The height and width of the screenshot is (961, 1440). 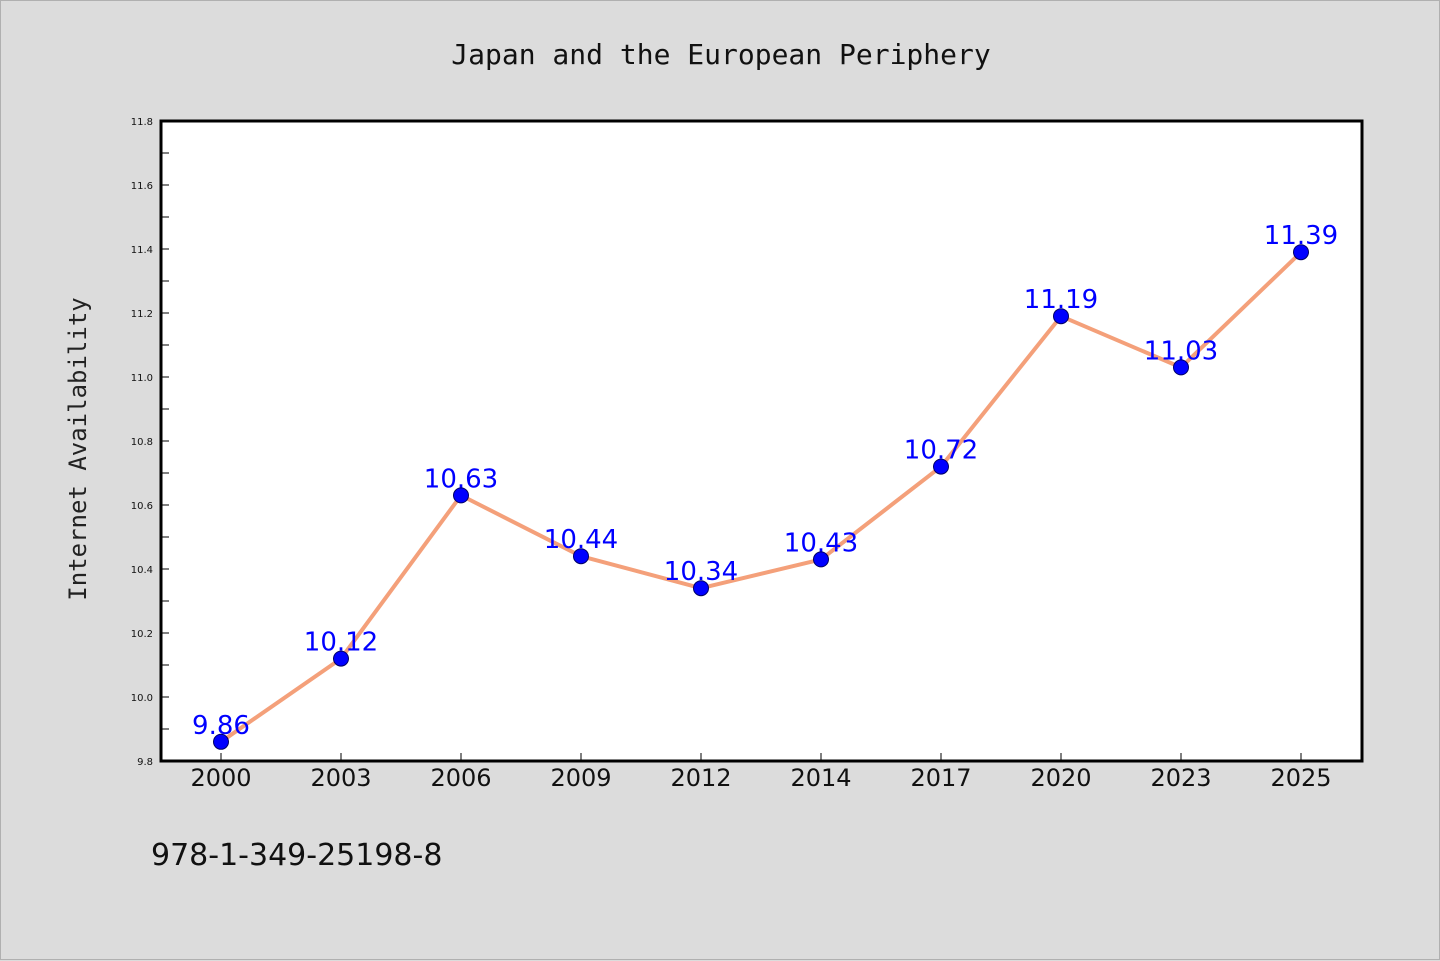 What do you see at coordinates (341, 643) in the screenshot?
I see `data-label: 10.12` at bounding box center [341, 643].